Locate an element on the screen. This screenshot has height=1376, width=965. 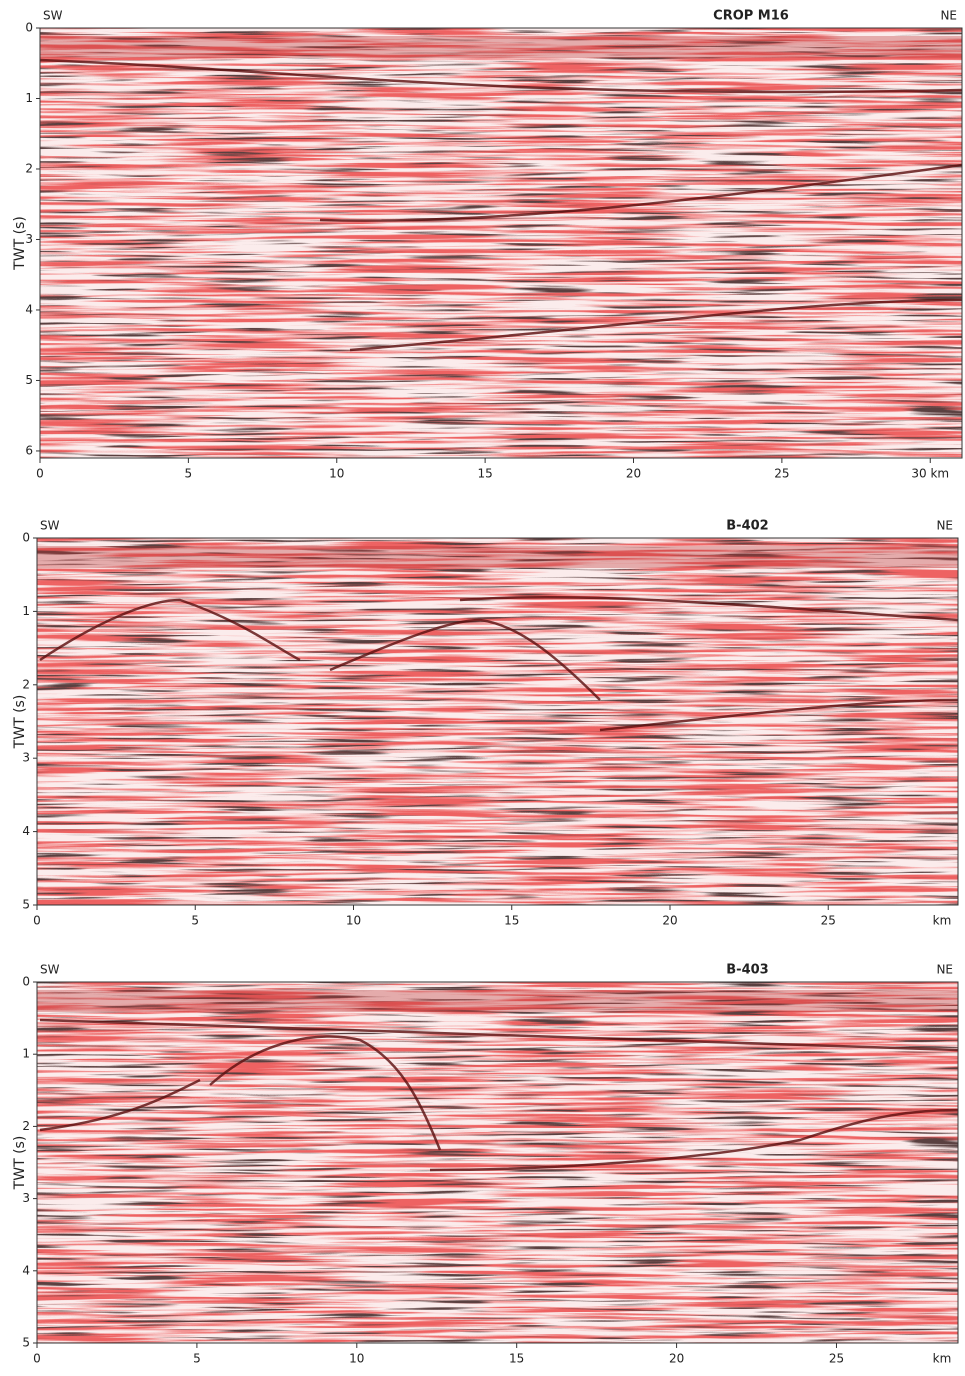
panel-title: CROP M16 is located at coordinates (751, 16).